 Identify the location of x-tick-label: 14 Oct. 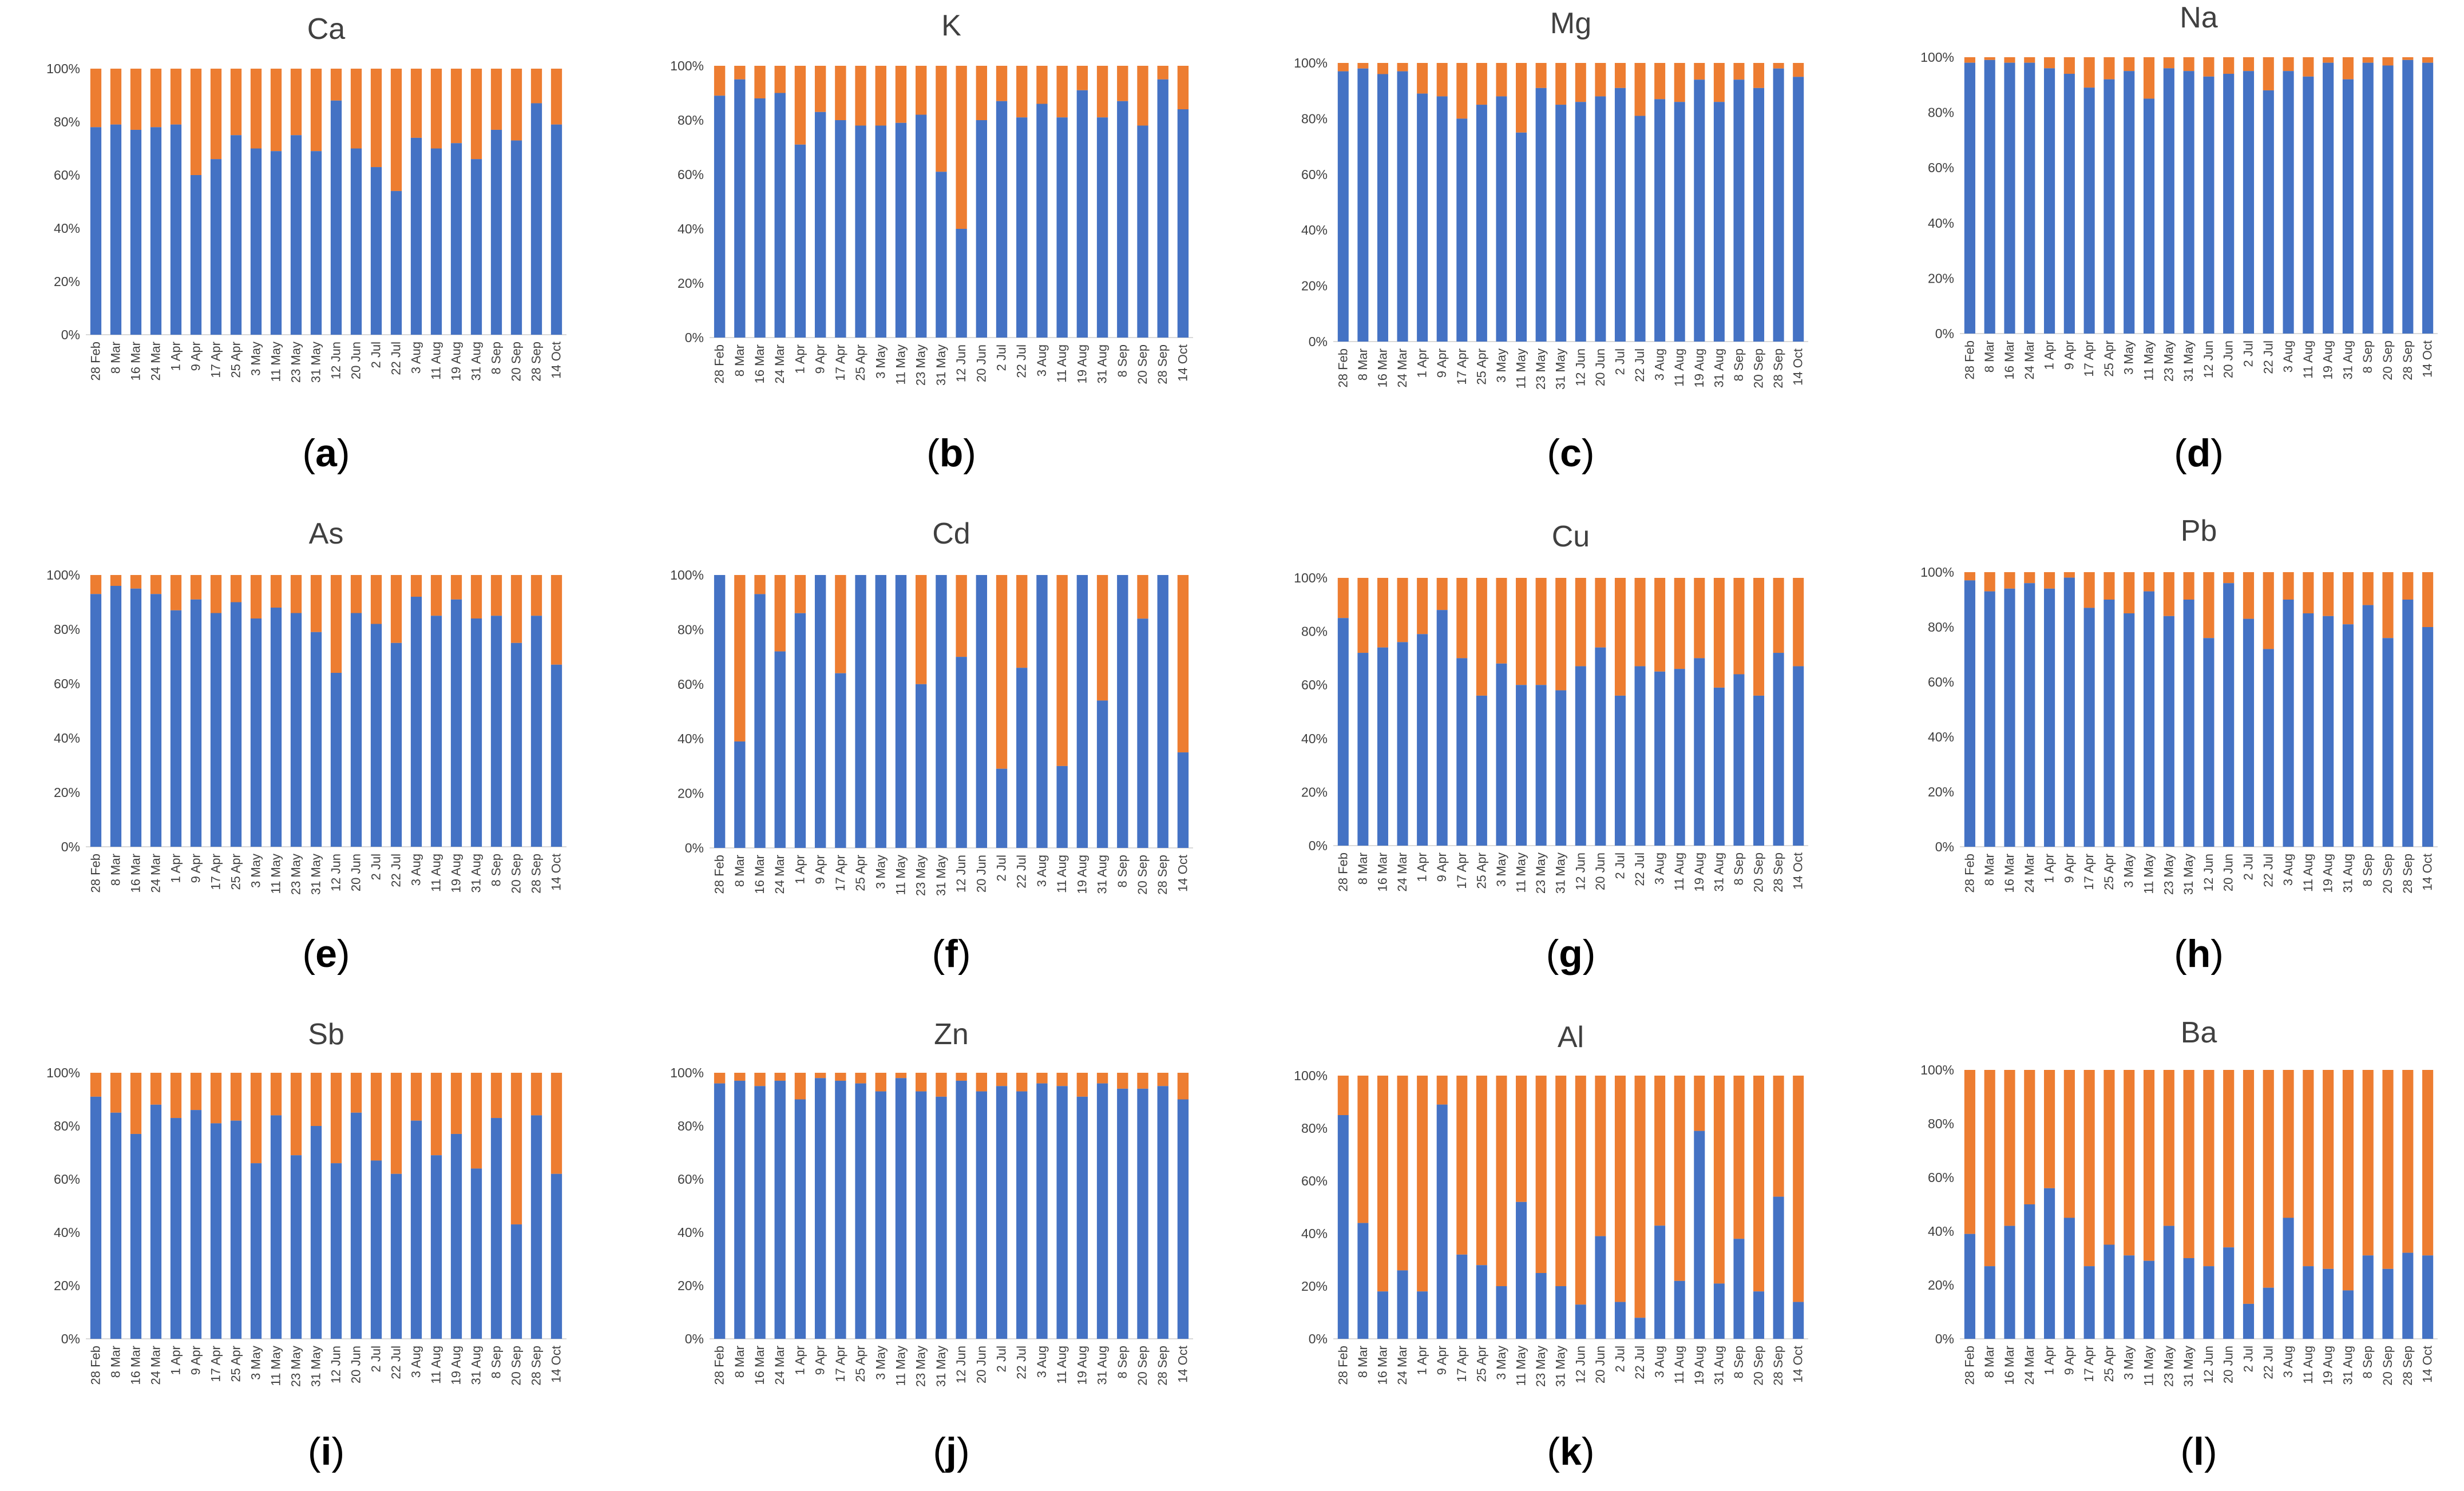
(1798, 367).